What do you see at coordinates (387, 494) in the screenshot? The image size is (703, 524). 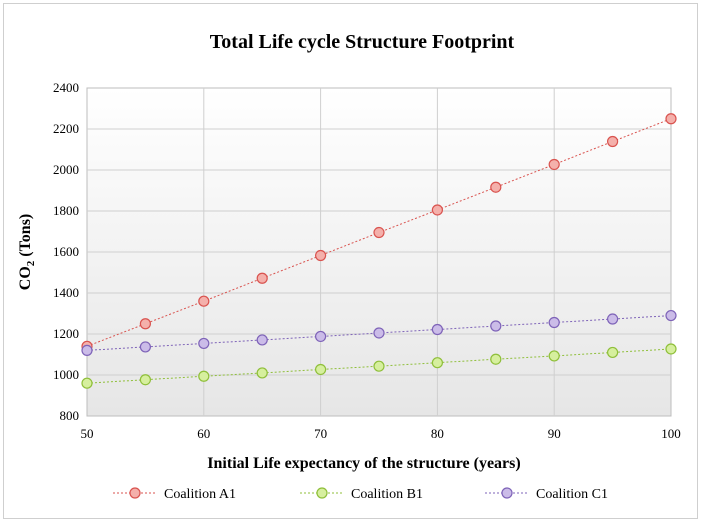 I see `legend-label: Coalition B1` at bounding box center [387, 494].